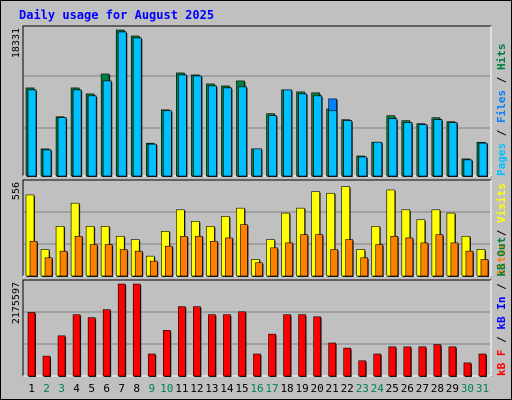 The width and height of the screenshot is (512, 400). What do you see at coordinates (482, 388) in the screenshot?
I see `x-tick-label: 31` at bounding box center [482, 388].